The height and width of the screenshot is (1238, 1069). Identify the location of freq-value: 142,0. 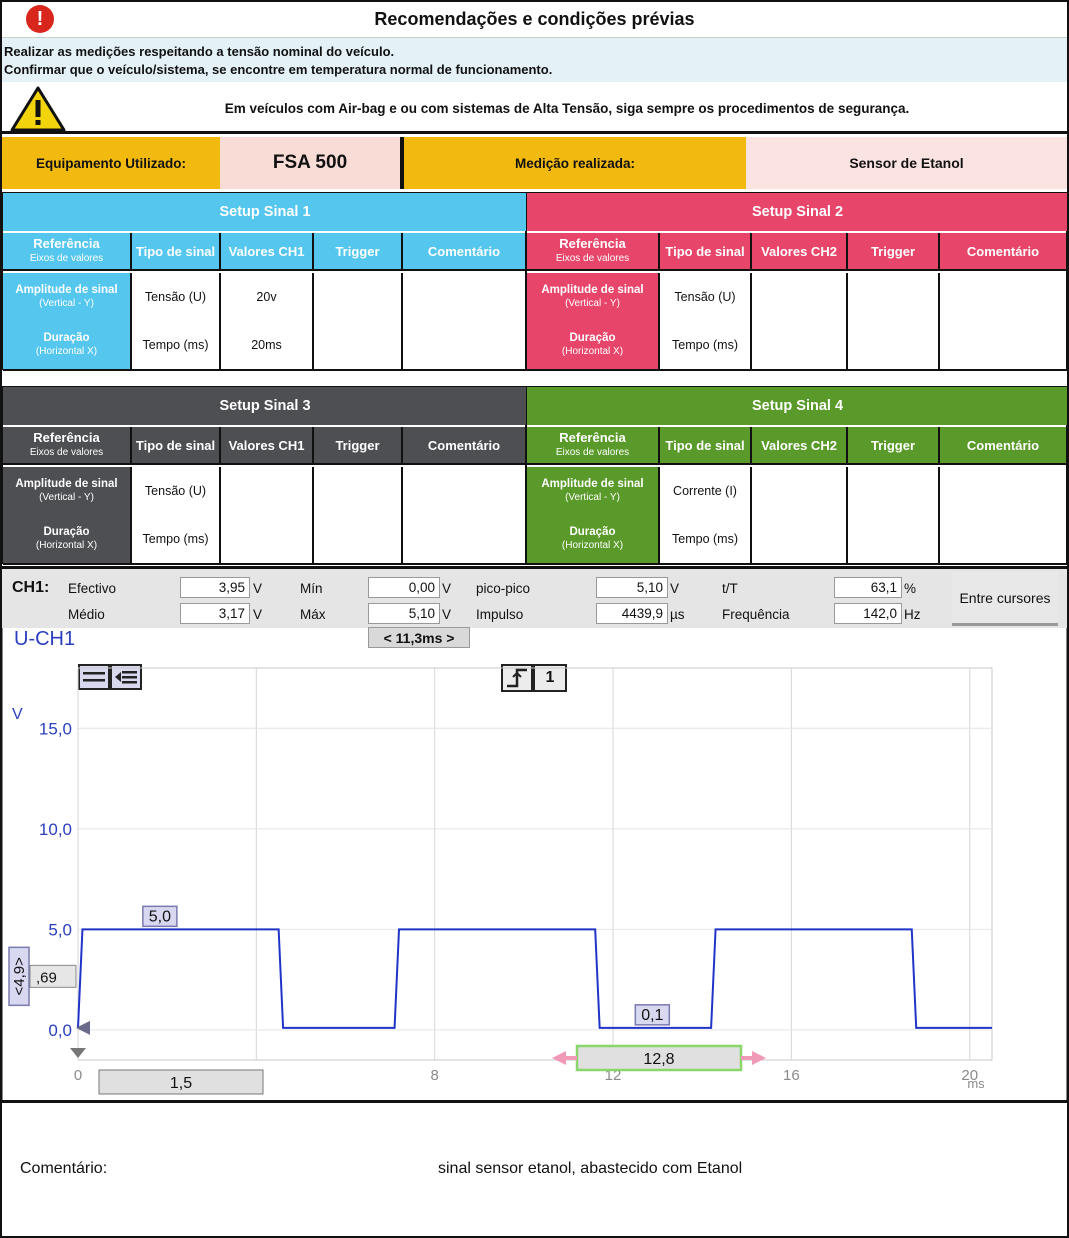
(868, 613).